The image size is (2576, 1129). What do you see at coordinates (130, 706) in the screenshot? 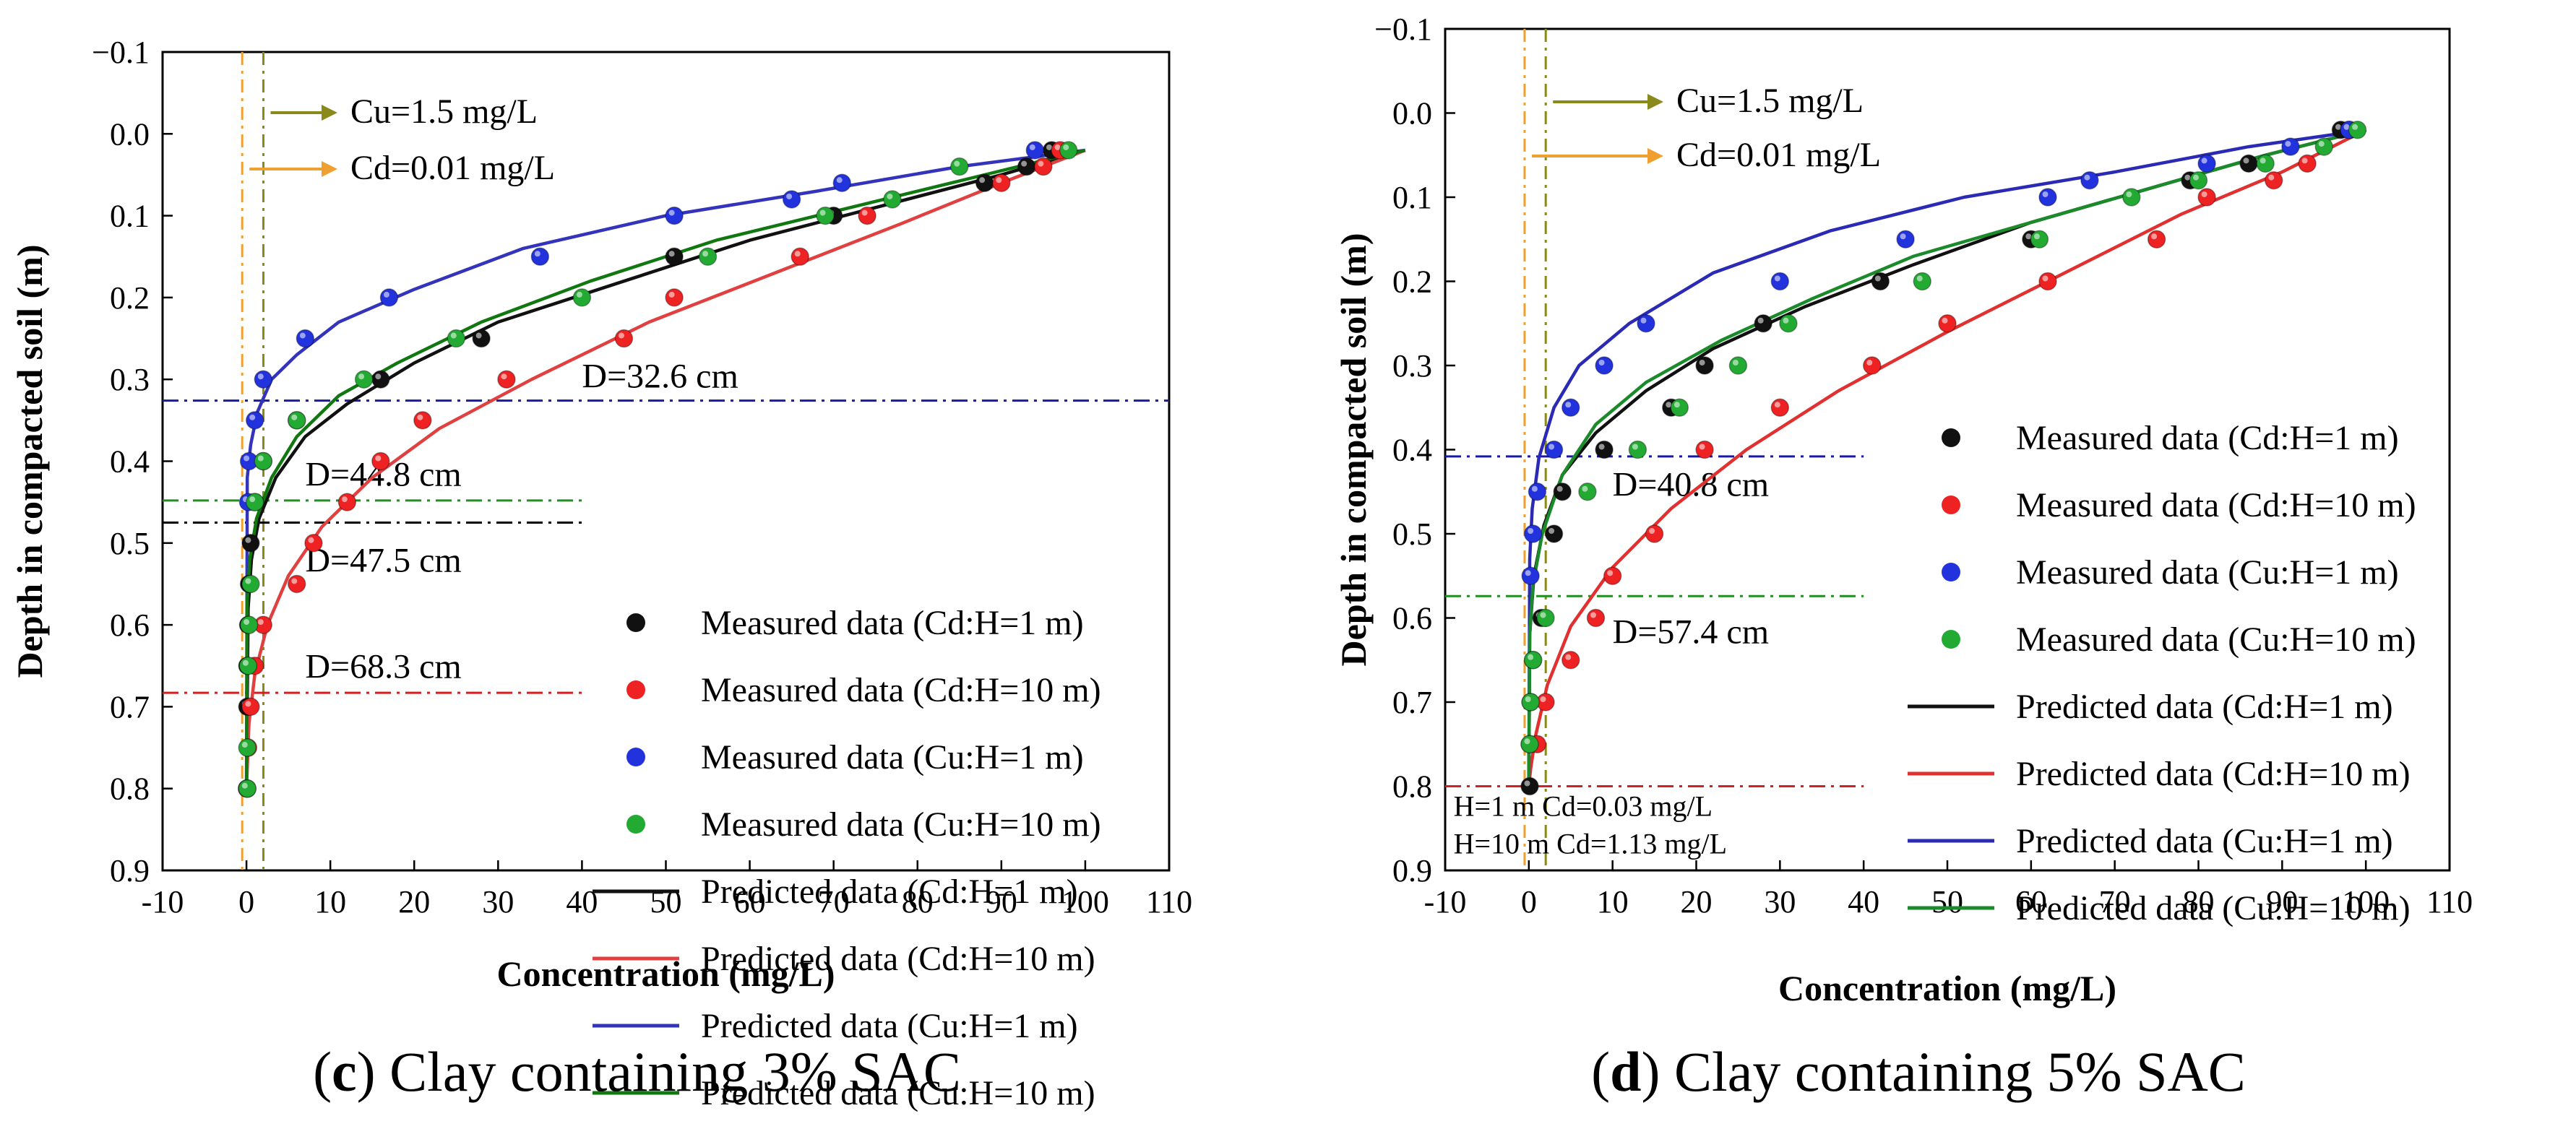
I see `y-tick-label: 0.7` at bounding box center [130, 706].